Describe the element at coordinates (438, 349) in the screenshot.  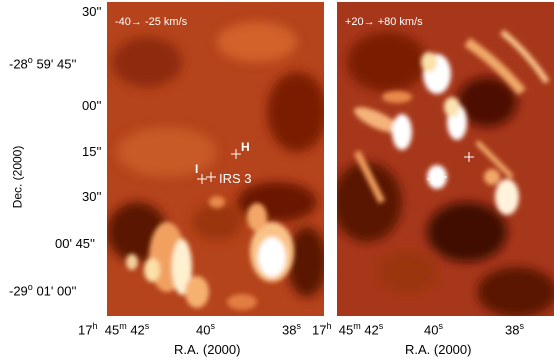
I see `x-axis-title-right: R.A. (2000)` at that location.